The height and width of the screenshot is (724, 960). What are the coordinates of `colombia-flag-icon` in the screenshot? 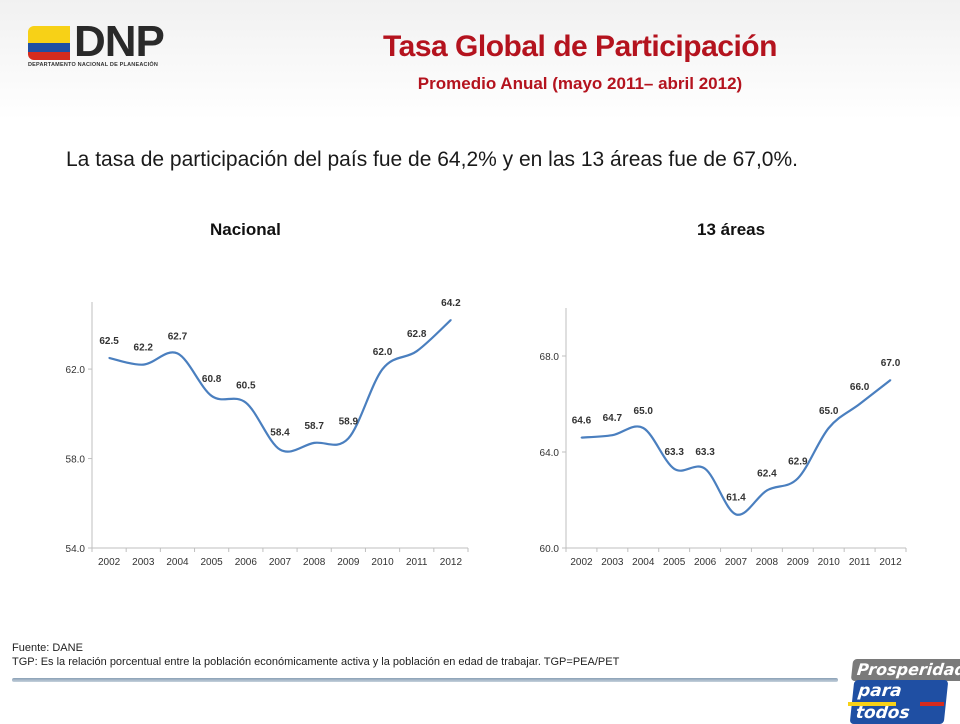 It's located at (49, 43).